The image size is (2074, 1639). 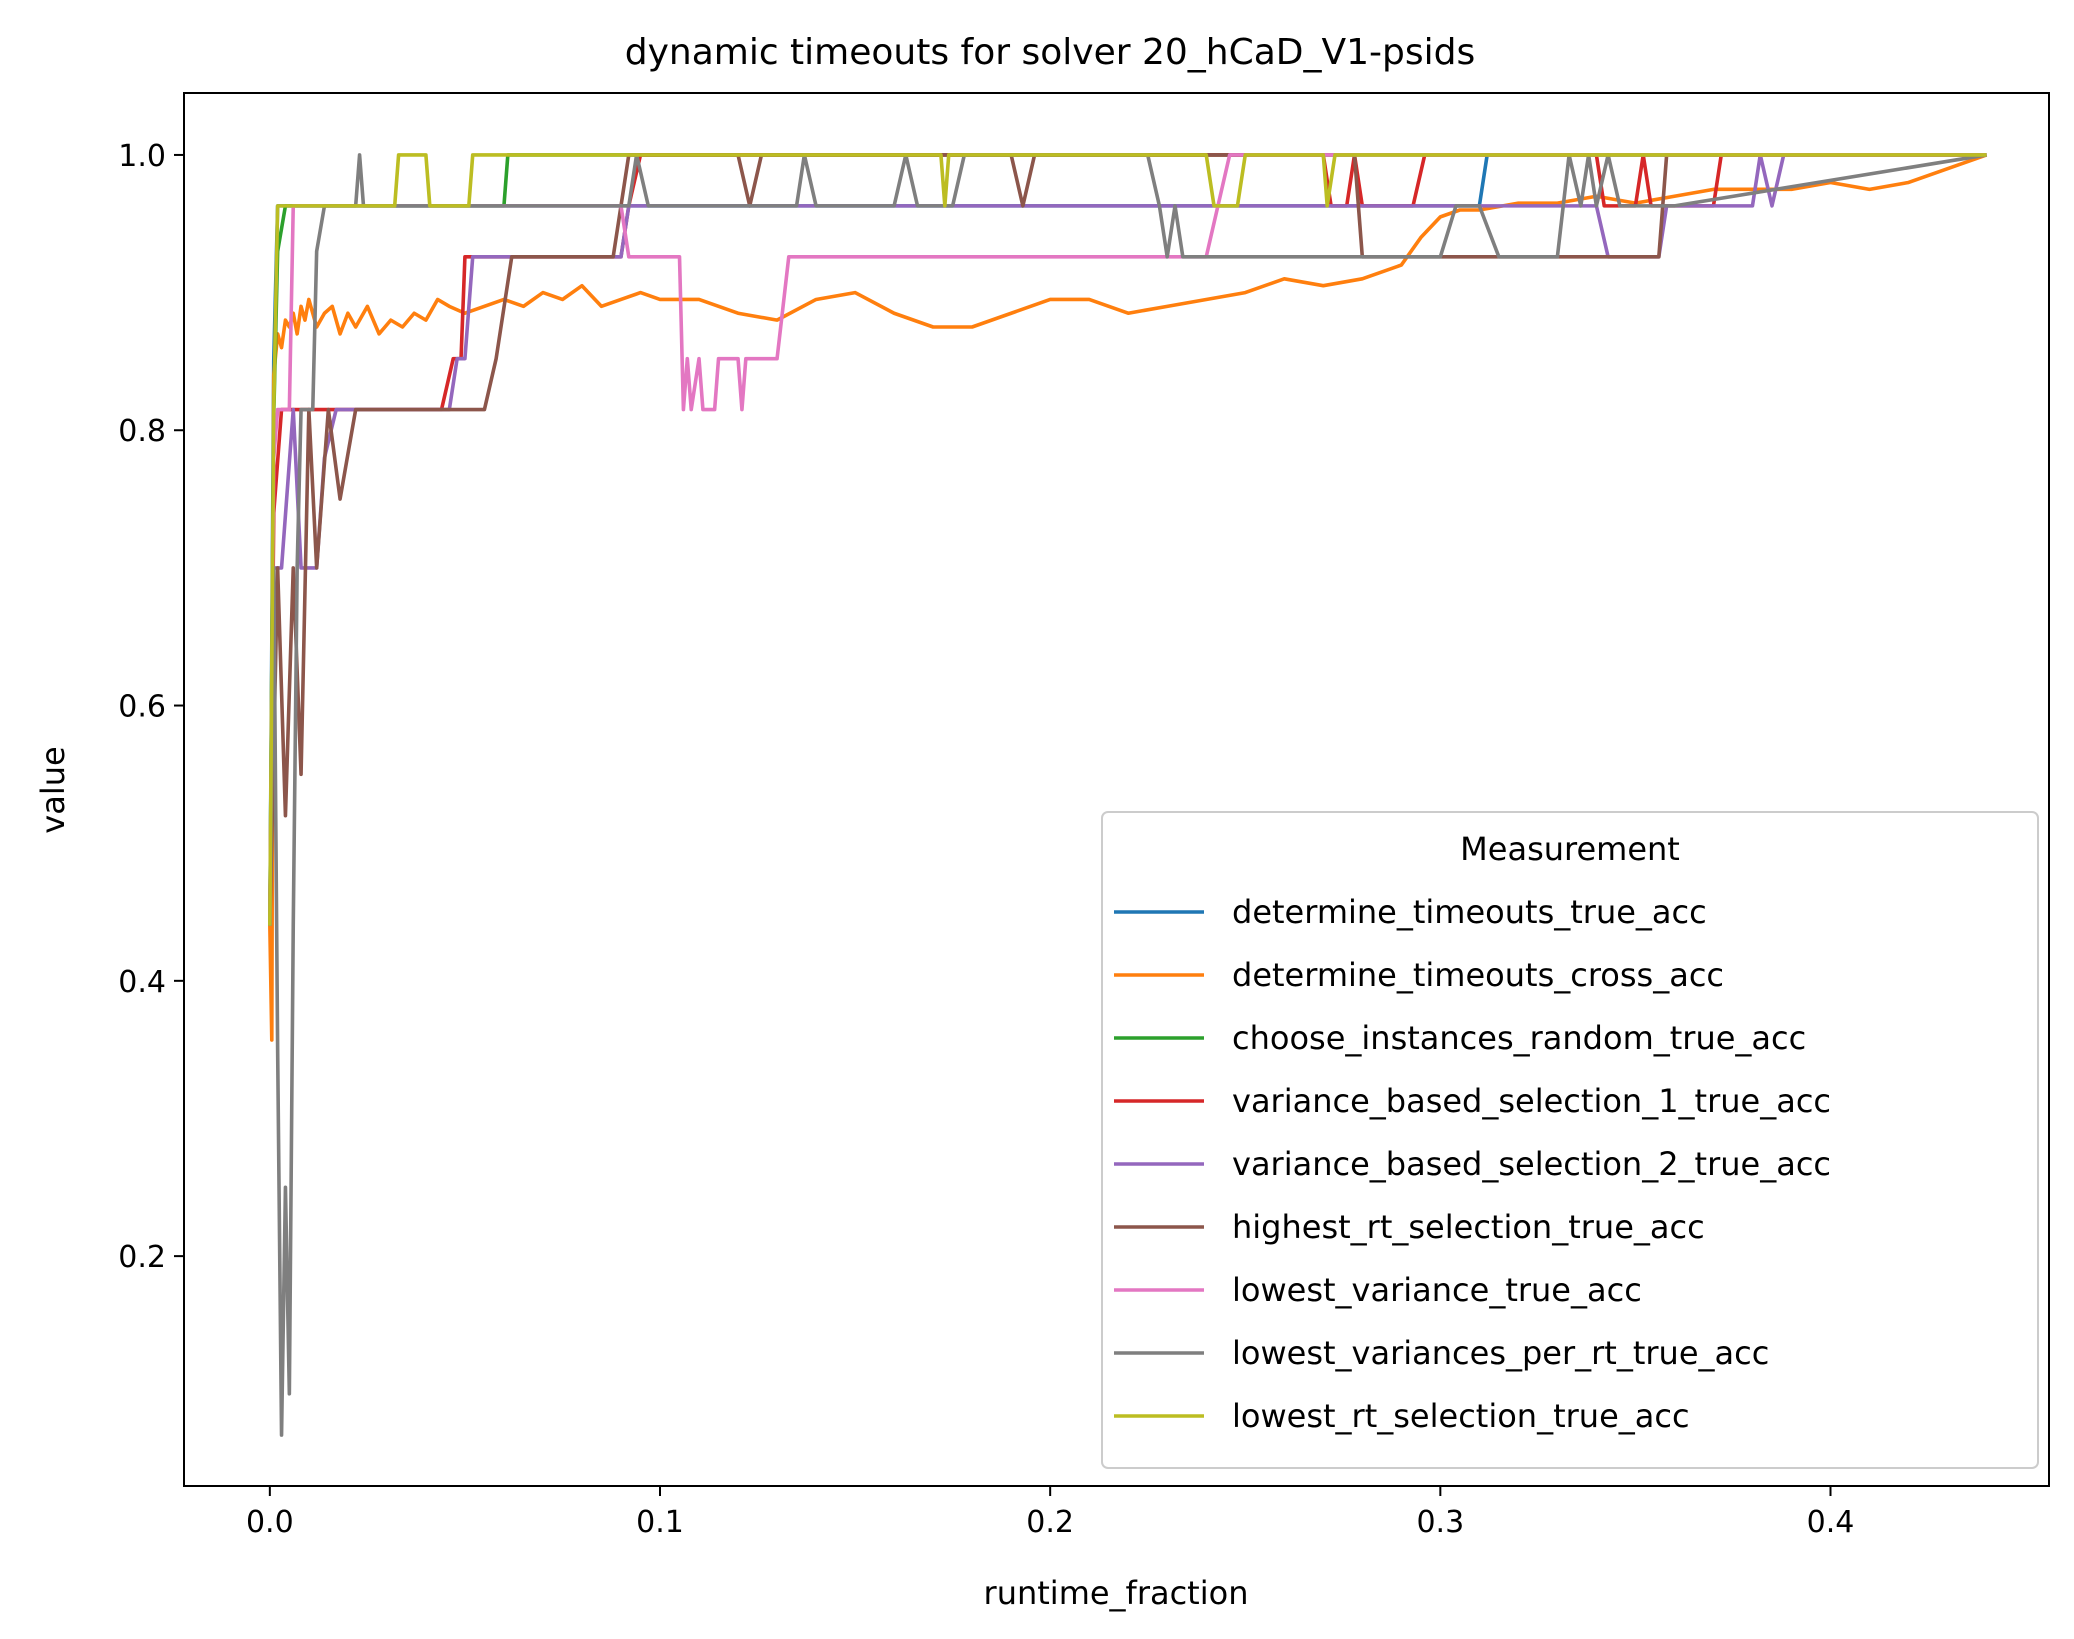 What do you see at coordinates (142, 707) in the screenshot?
I see `y-tick-label: 0.6` at bounding box center [142, 707].